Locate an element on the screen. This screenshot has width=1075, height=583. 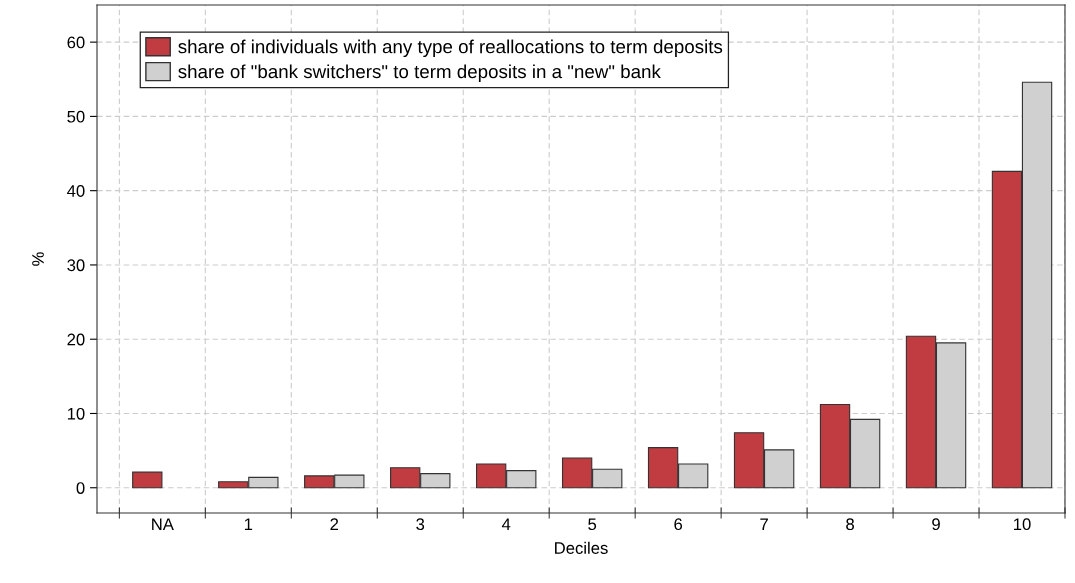
y-tick-label: 50 is located at coordinates (76, 116).